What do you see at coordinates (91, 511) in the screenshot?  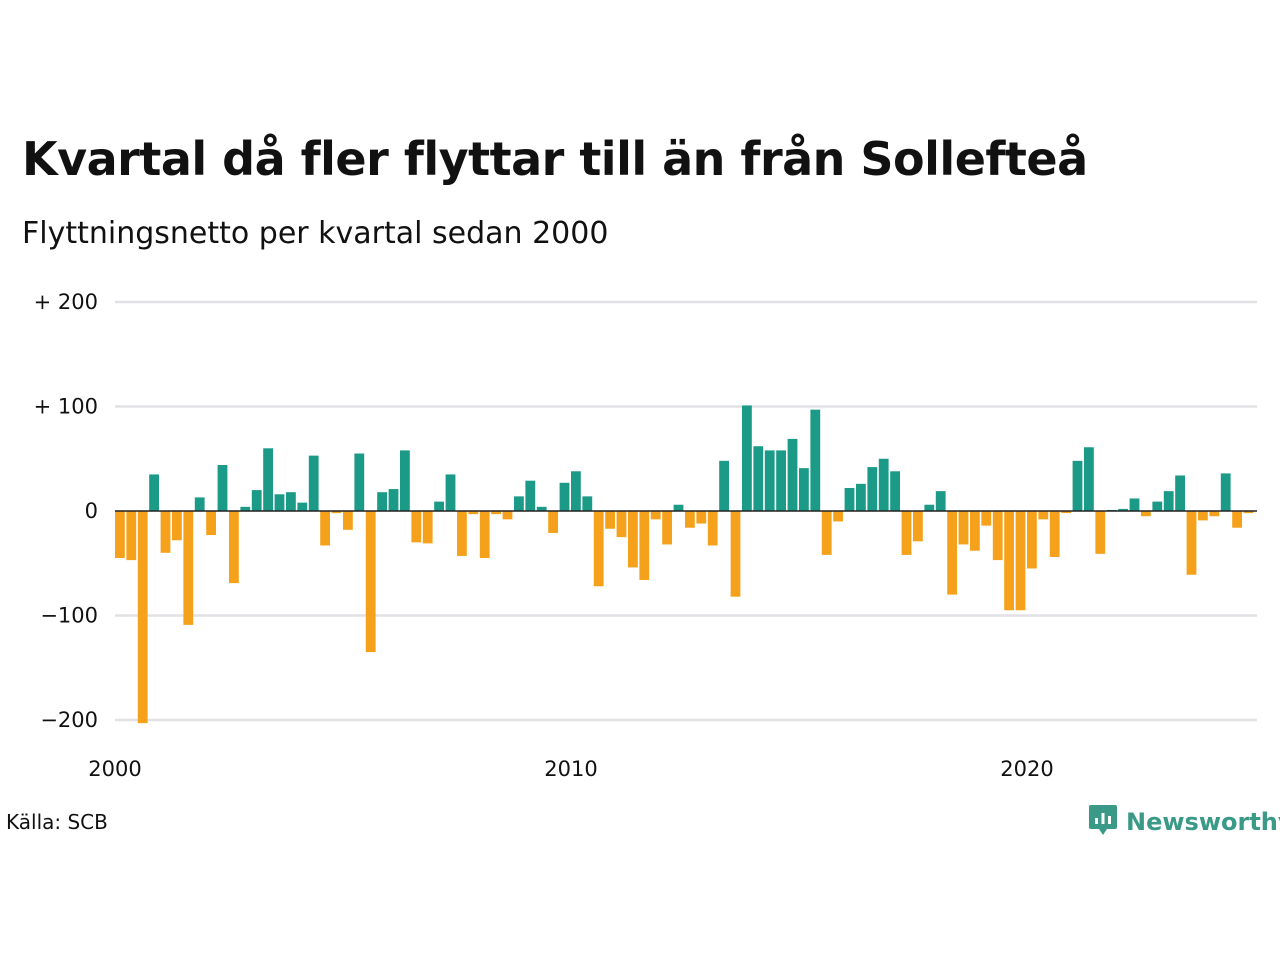 I see `y-tick-label: 0` at bounding box center [91, 511].